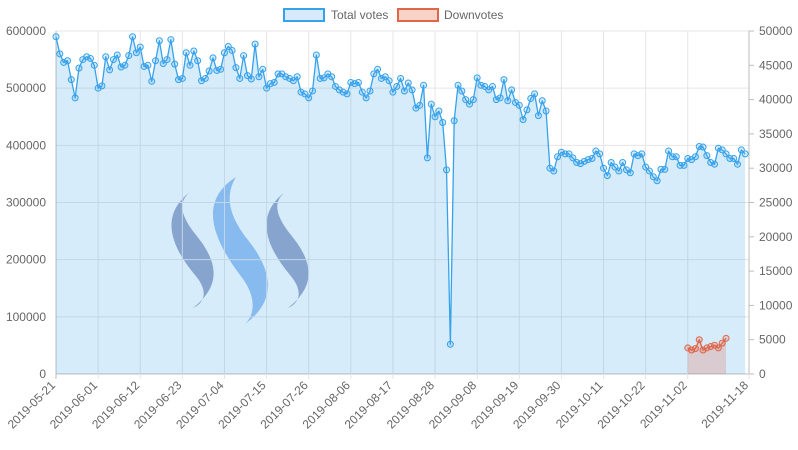 The image size is (798, 450). What do you see at coordinates (473, 15) in the screenshot?
I see `legend-label-downvotes: Downvotes` at bounding box center [473, 15].